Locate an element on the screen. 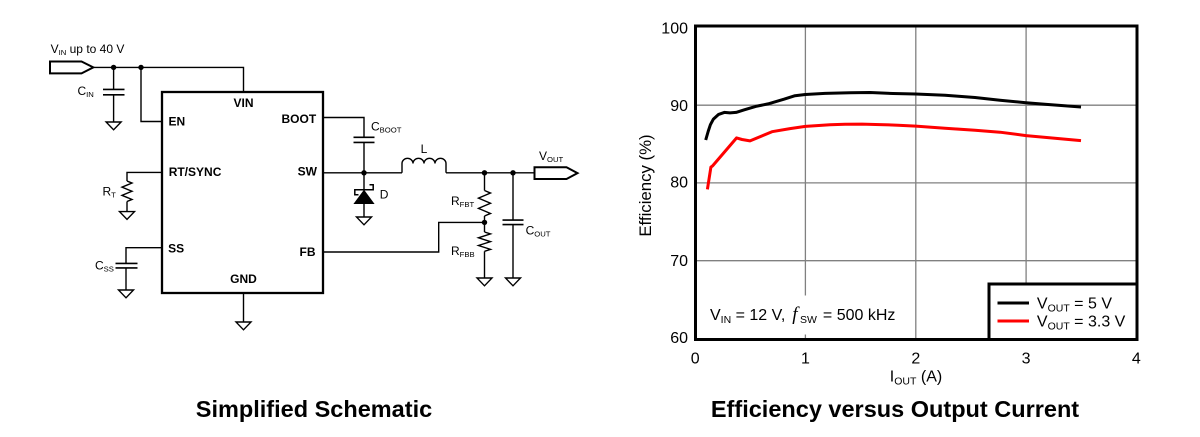  svg-text: 90 is located at coordinates (679, 106).